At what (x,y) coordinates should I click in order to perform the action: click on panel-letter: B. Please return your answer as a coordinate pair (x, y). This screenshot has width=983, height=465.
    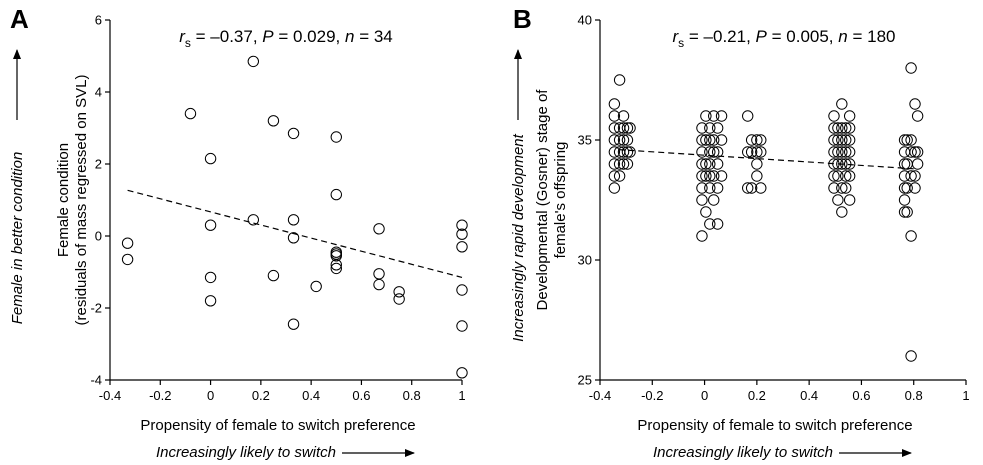
    Looking at the image, I should click on (522, 19).